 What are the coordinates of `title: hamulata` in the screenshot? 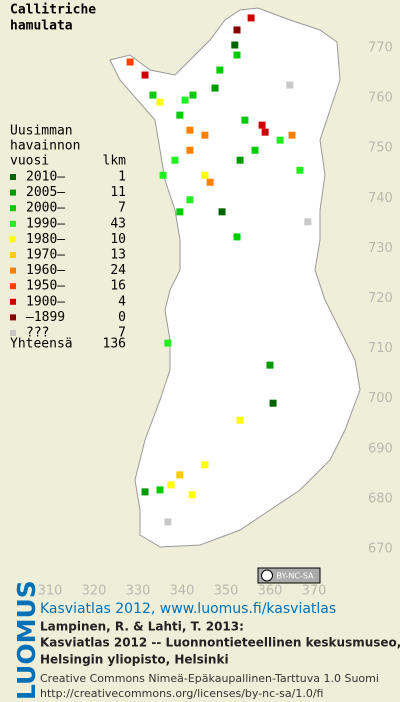 It's located at (41, 26).